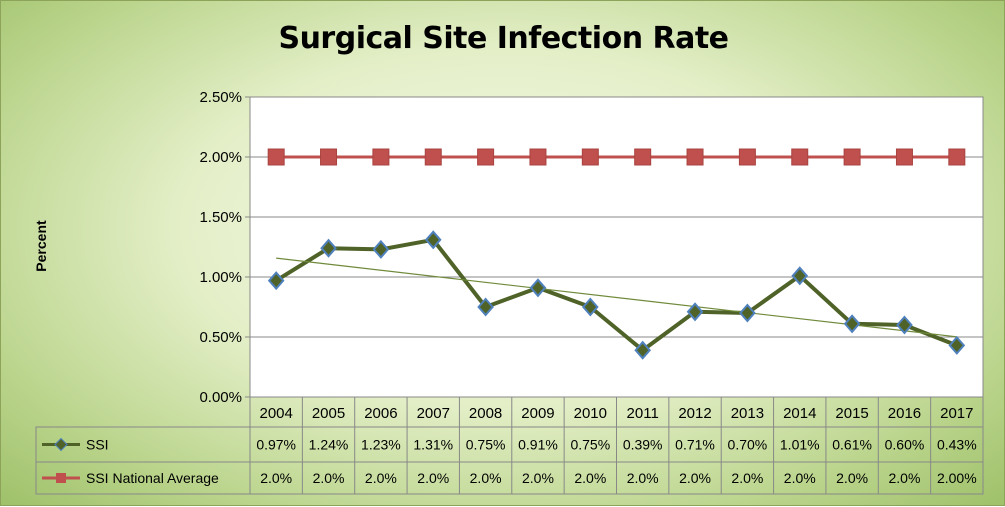 The height and width of the screenshot is (507, 1005). I want to click on x-tick-label: 2005, so click(328, 413).